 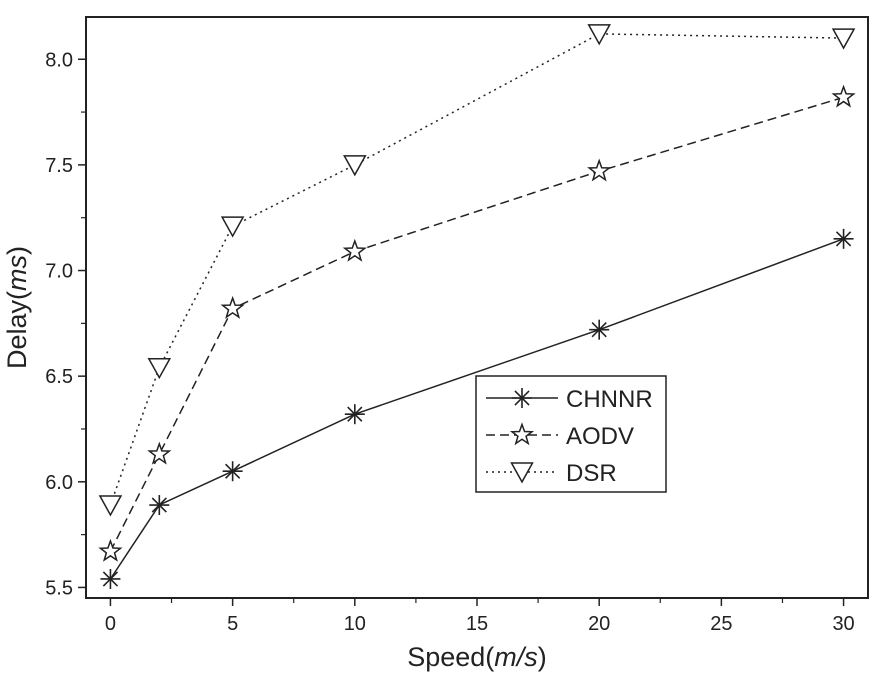 I want to click on y-tick-label-4: 7.5, so click(x=59, y=166).